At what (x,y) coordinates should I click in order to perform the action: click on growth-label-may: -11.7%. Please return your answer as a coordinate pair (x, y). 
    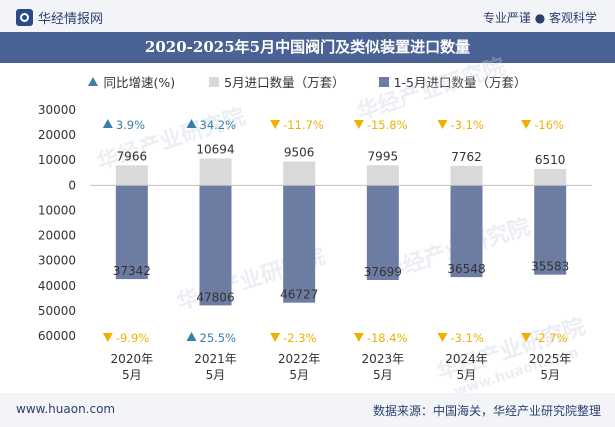
    Looking at the image, I should click on (303, 125).